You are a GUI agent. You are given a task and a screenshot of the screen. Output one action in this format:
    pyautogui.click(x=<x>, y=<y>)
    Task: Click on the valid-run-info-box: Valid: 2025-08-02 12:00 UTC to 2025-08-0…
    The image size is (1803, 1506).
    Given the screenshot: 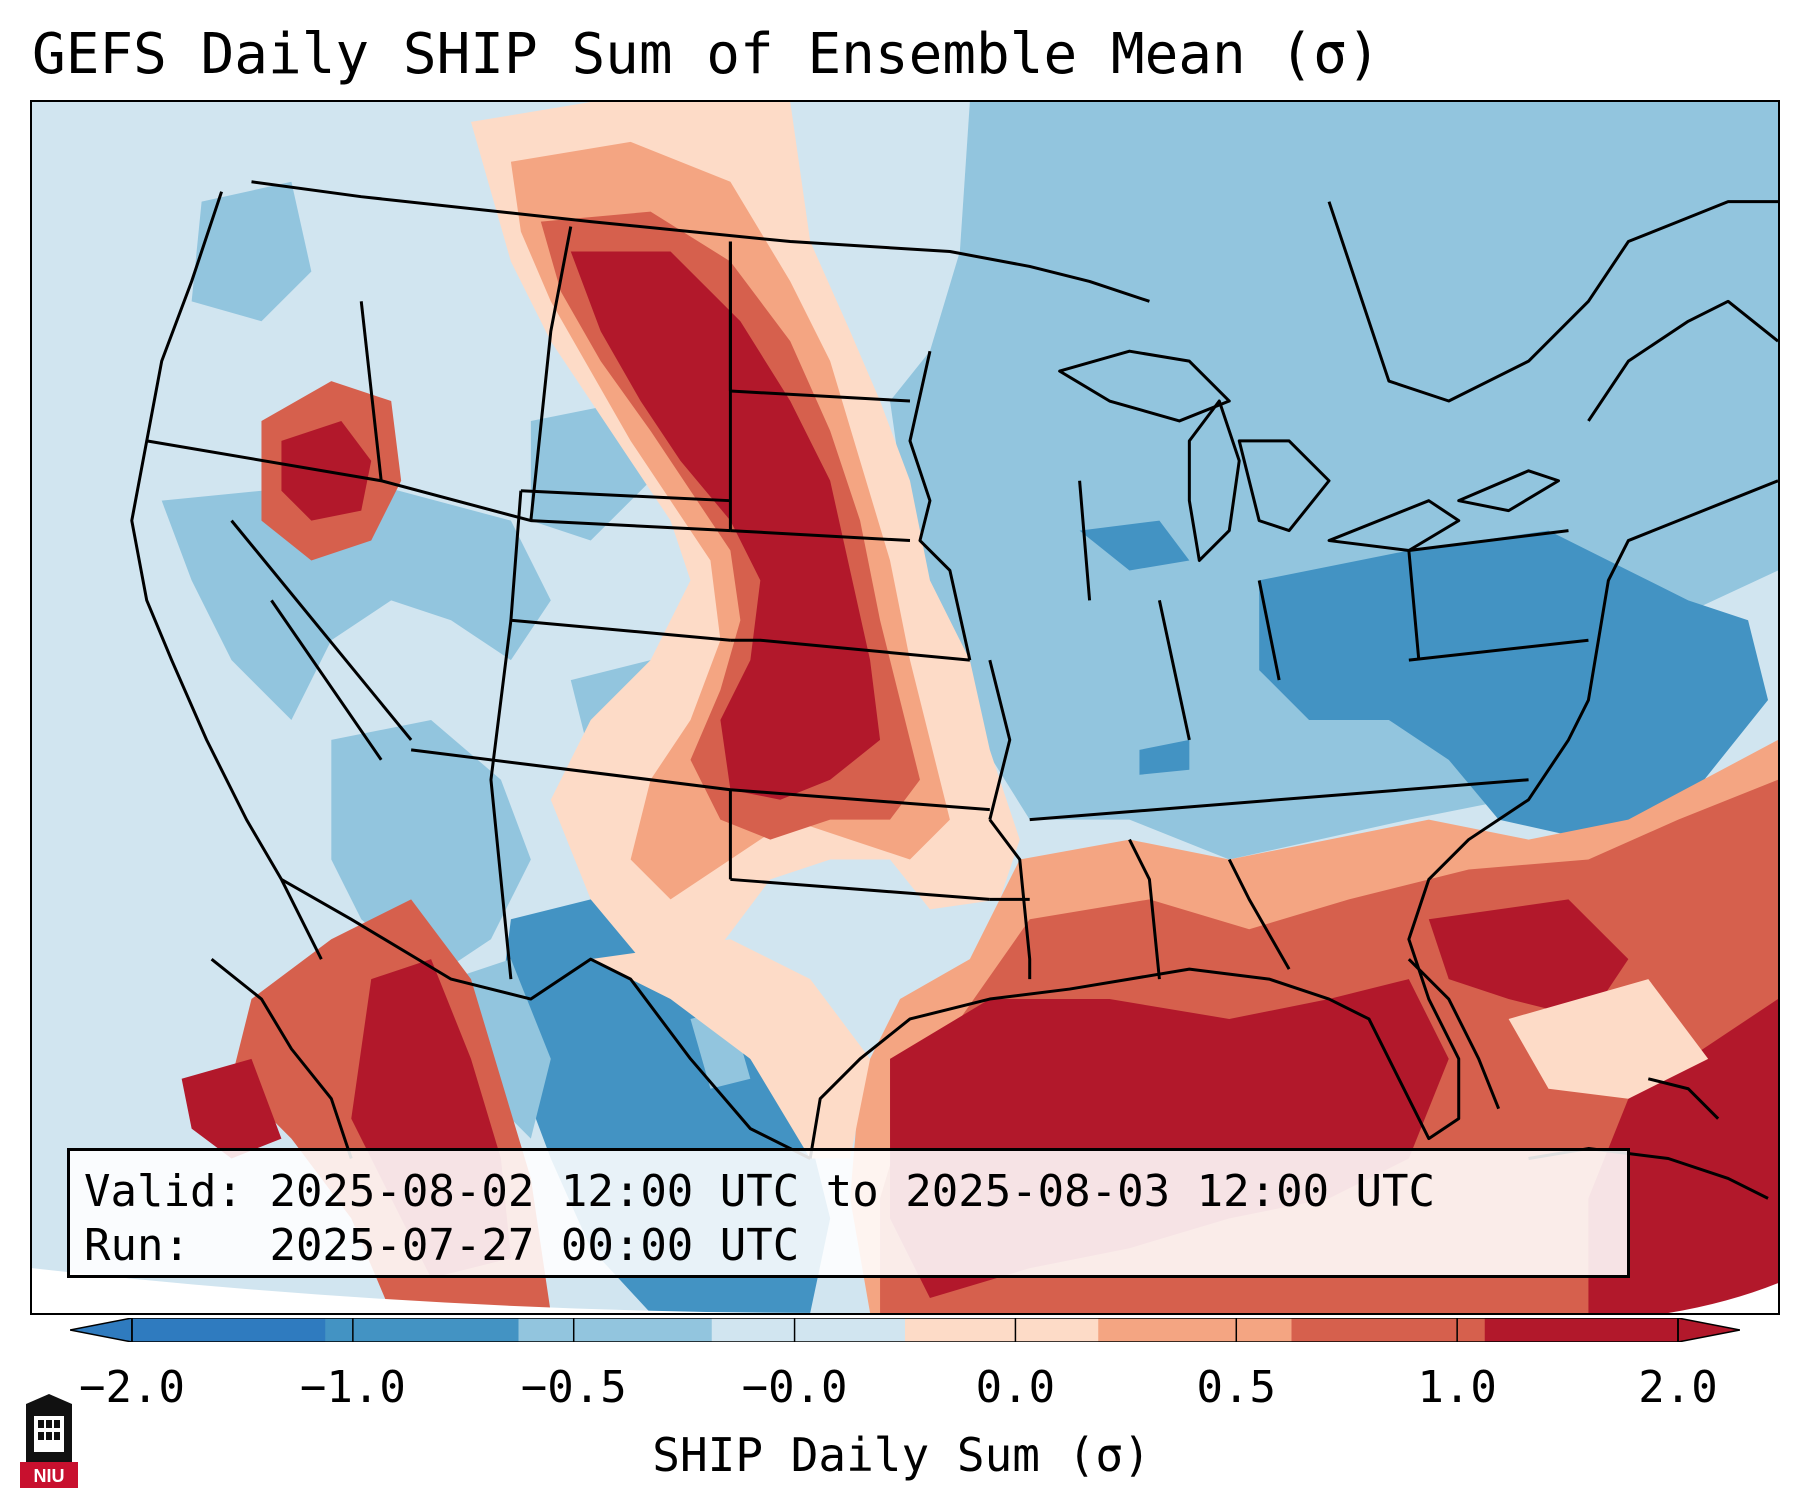 What is the action you would take?
    pyautogui.click(x=848, y=1213)
    